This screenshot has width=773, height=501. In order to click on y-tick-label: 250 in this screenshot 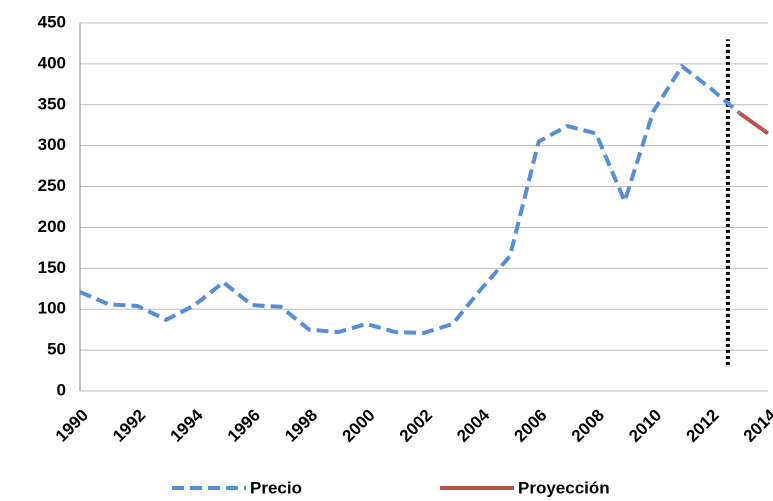, I will do `click(52, 185)`.